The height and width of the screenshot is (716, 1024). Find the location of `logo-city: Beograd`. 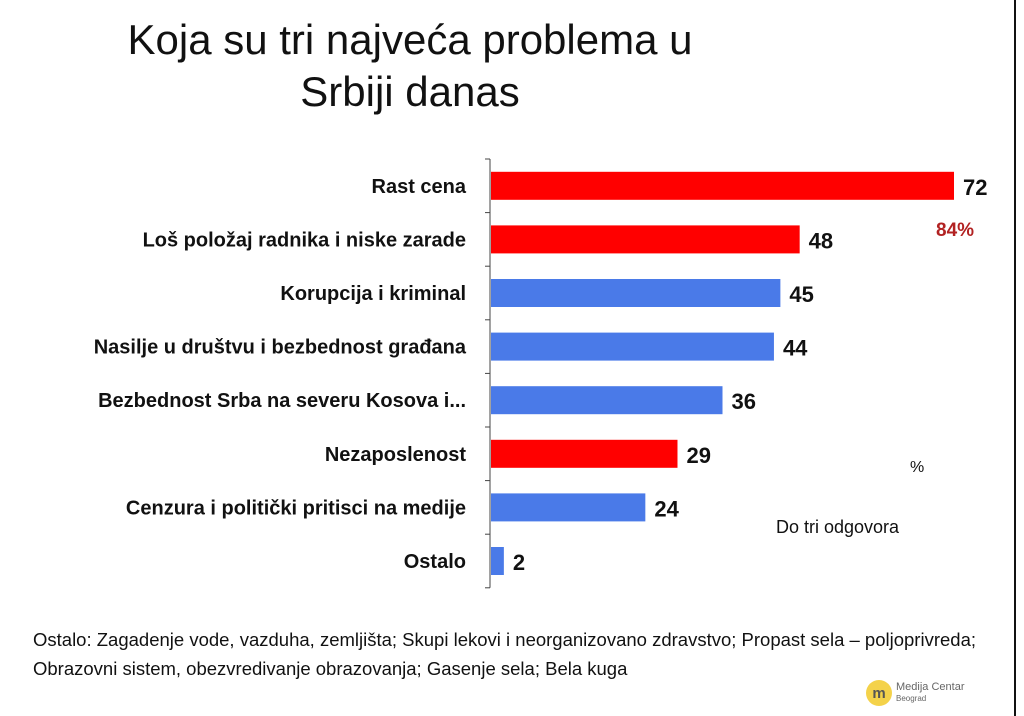

logo-city: Beograd is located at coordinates (911, 698).